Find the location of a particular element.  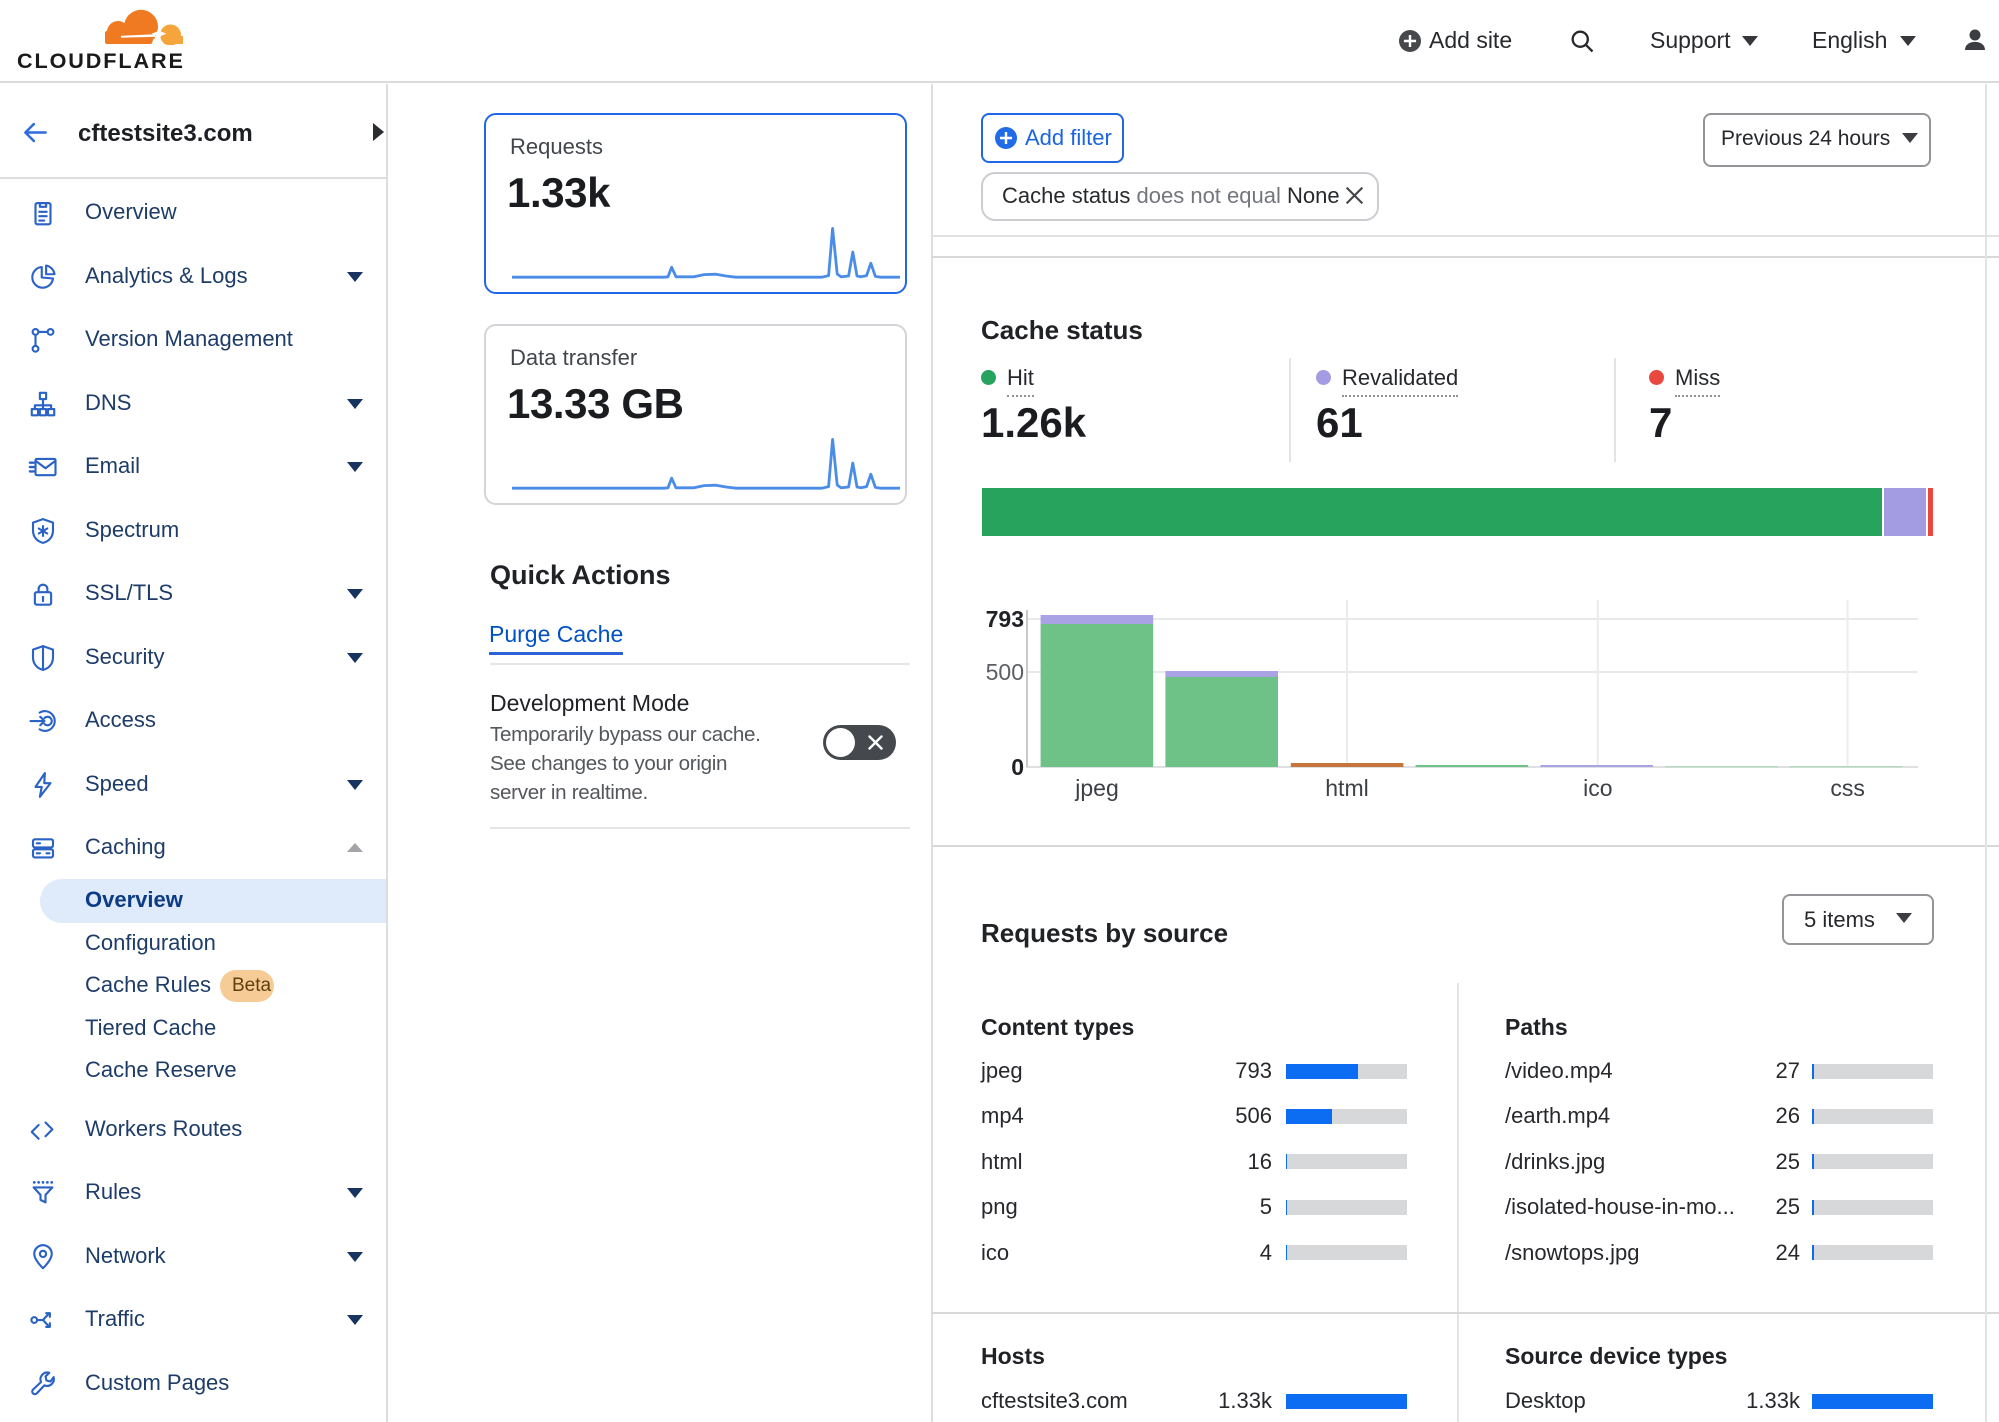

svg-text: 0 is located at coordinates (1017, 767).